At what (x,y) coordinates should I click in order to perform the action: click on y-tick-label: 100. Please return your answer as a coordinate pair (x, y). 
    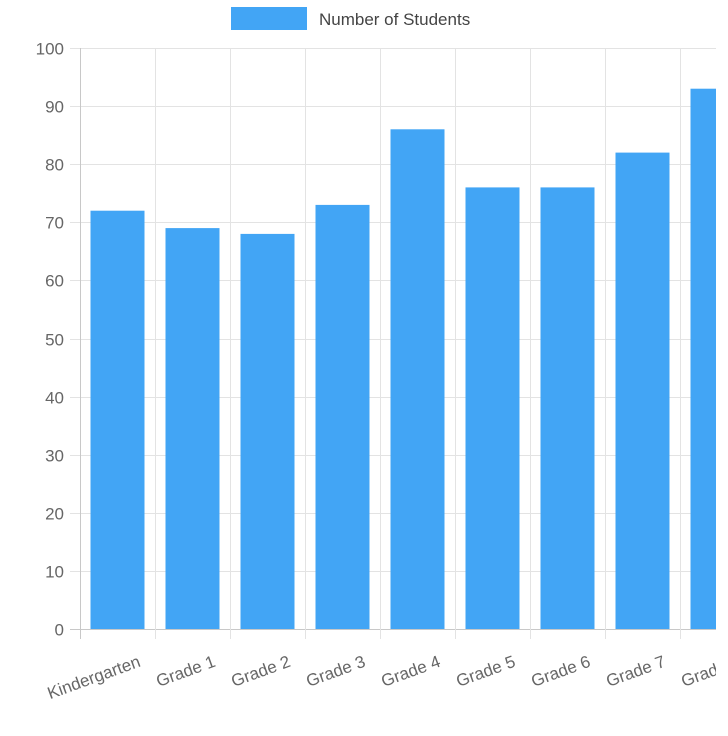
    Looking at the image, I should click on (50, 49).